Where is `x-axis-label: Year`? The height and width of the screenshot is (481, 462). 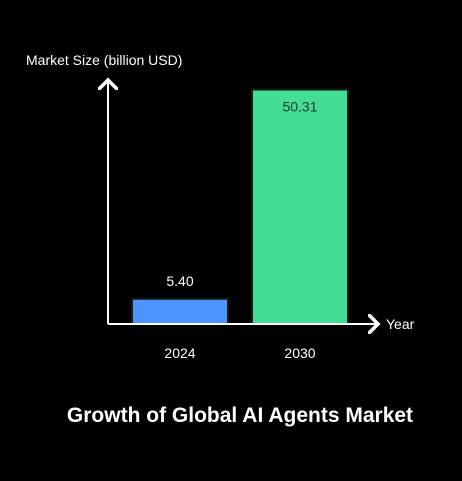 x-axis-label: Year is located at coordinates (400, 324).